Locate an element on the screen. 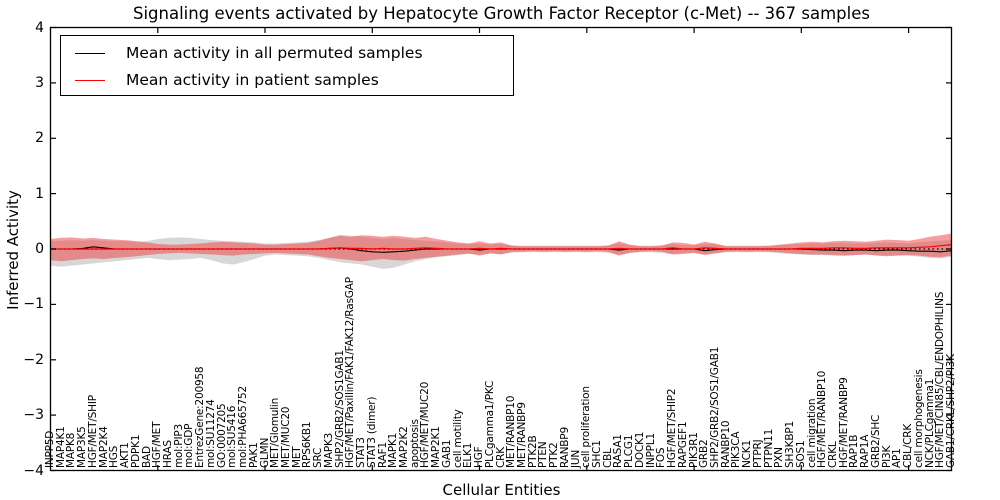 The image size is (1000, 500). legend-item-permuted: Mean activity in all permuted samples is located at coordinates (242, 53).